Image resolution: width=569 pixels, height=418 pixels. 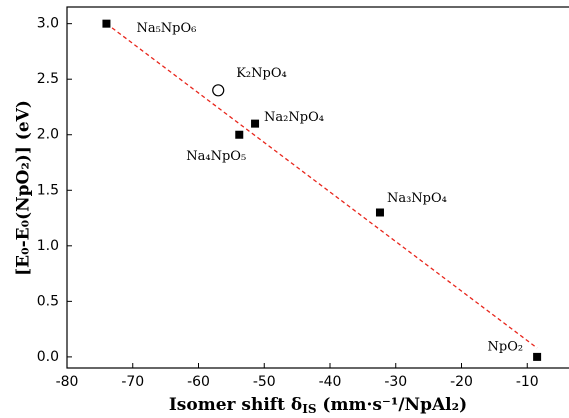 I want to click on y-tick-label: 1.5, so click(x=48, y=190).